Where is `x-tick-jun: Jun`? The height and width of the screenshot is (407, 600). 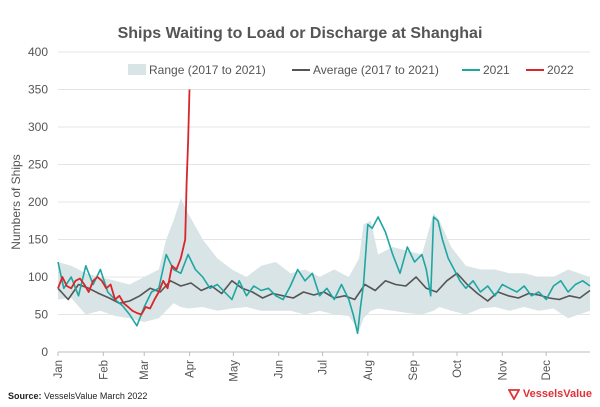 x-tick-jun: Jun is located at coordinates (280, 369).